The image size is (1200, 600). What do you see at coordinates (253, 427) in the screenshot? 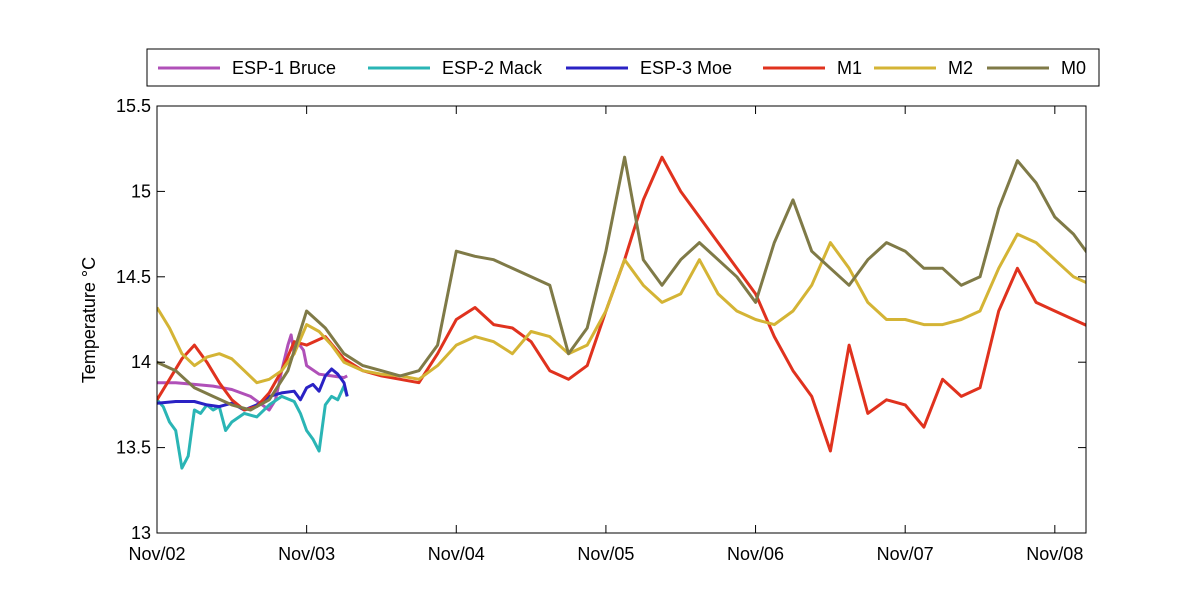
I see `series-line-esp-2-mack` at bounding box center [253, 427].